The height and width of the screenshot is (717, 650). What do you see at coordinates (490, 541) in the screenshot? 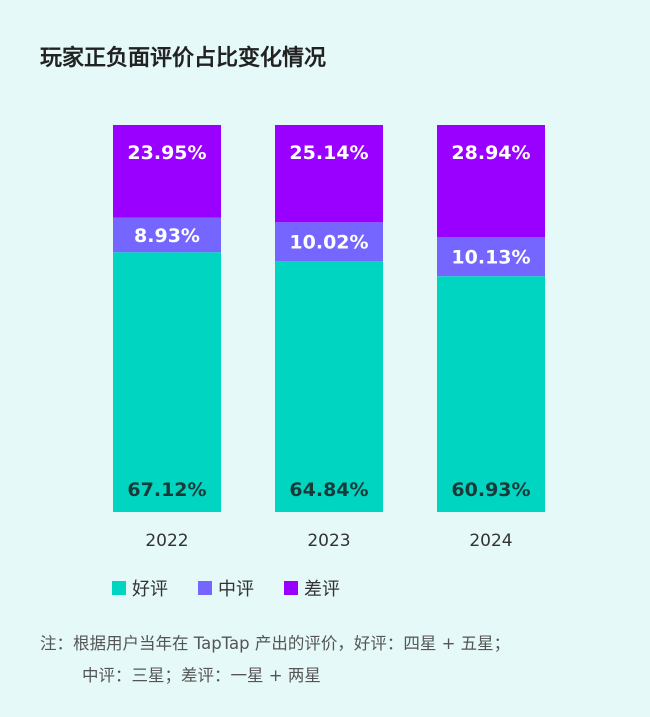
I see `x-tick-label: 2024` at bounding box center [490, 541].